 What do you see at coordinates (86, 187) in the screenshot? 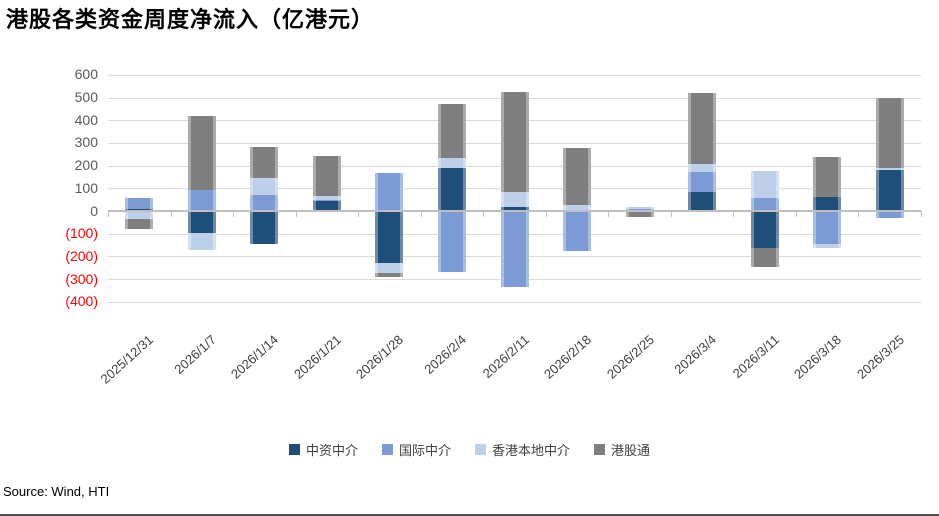
I see `y-tick-label: 100` at bounding box center [86, 187].